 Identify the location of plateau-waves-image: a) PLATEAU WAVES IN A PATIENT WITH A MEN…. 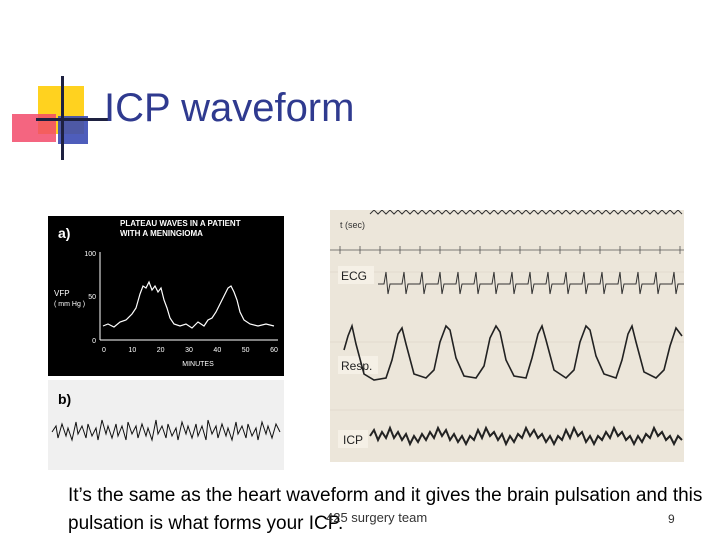
(166, 296).